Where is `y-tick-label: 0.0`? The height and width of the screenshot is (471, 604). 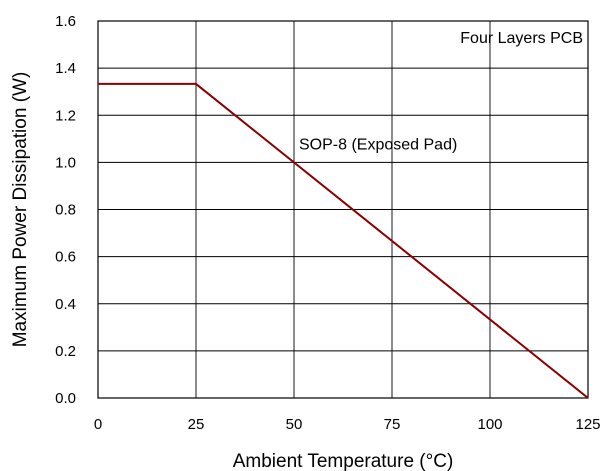 y-tick-label: 0.0 is located at coordinates (65, 398).